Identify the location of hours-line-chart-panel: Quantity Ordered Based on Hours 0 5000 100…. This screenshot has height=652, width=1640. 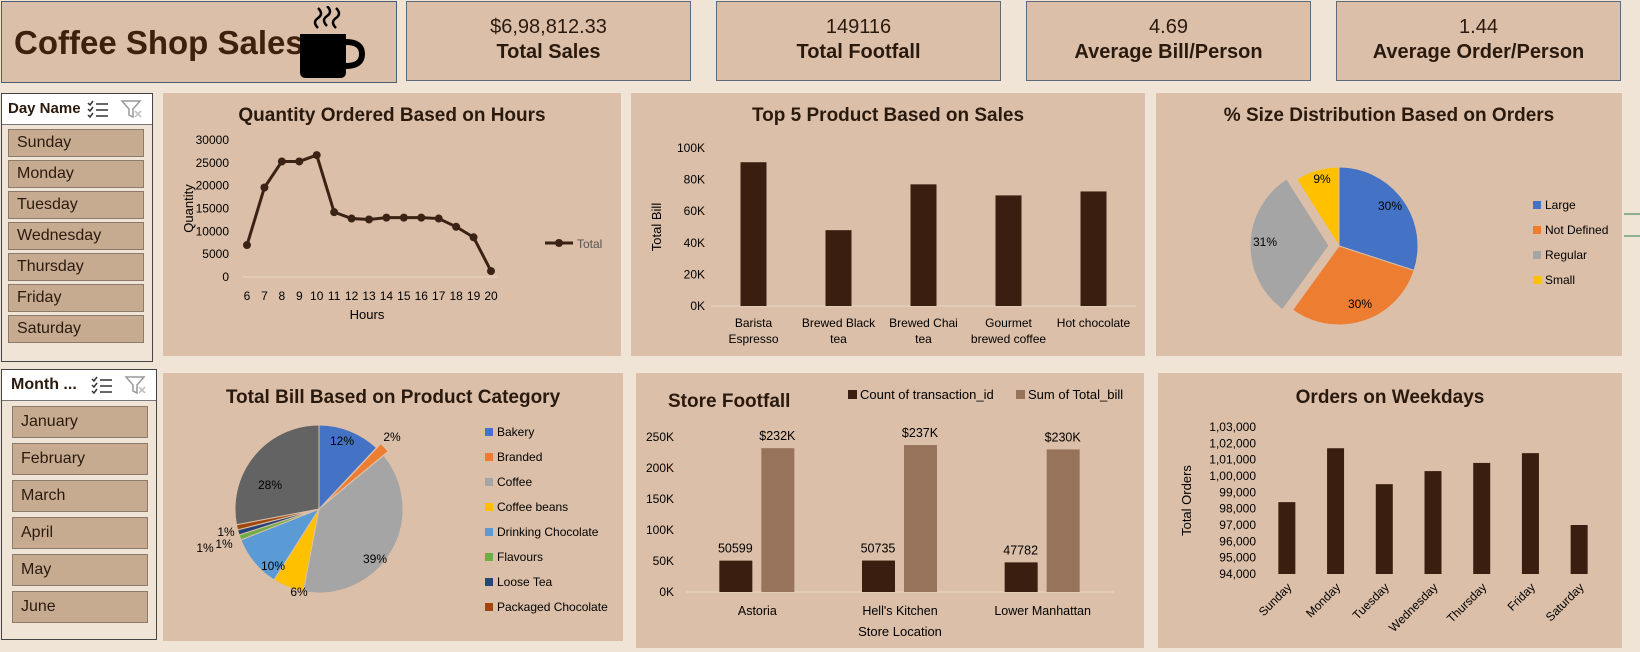
(392, 224).